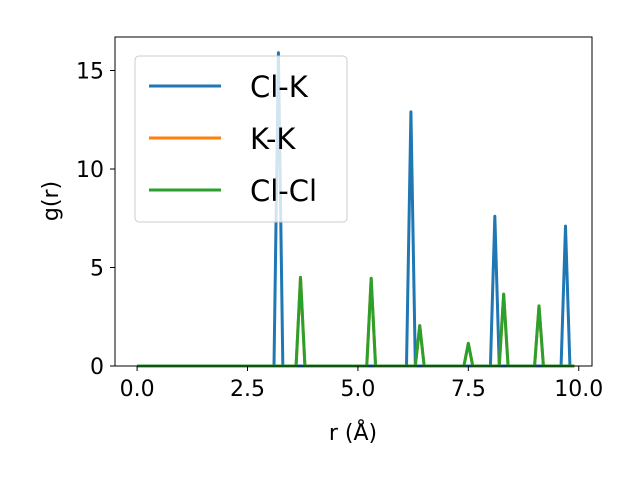  Describe the element at coordinates (273, 139) in the screenshot. I see `legend-label-k-k: K-K` at that location.